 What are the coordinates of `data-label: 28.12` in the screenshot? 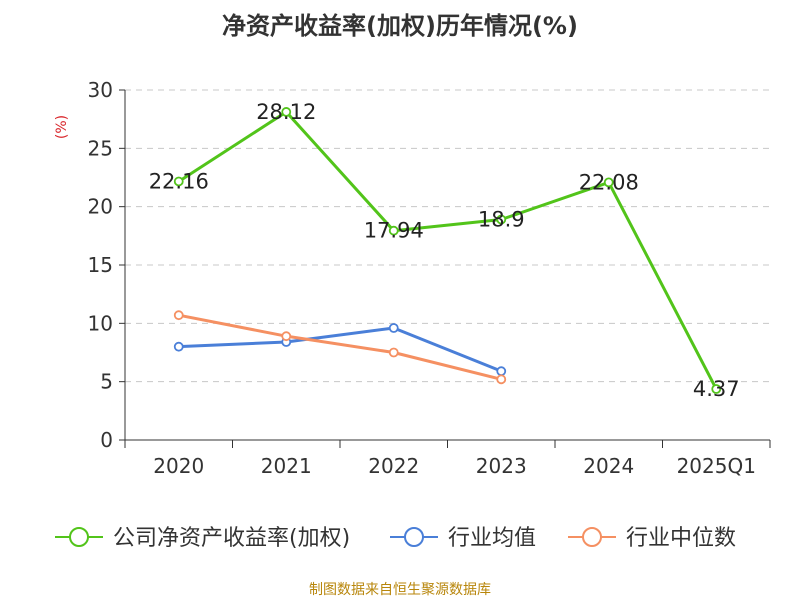 It's located at (286, 112).